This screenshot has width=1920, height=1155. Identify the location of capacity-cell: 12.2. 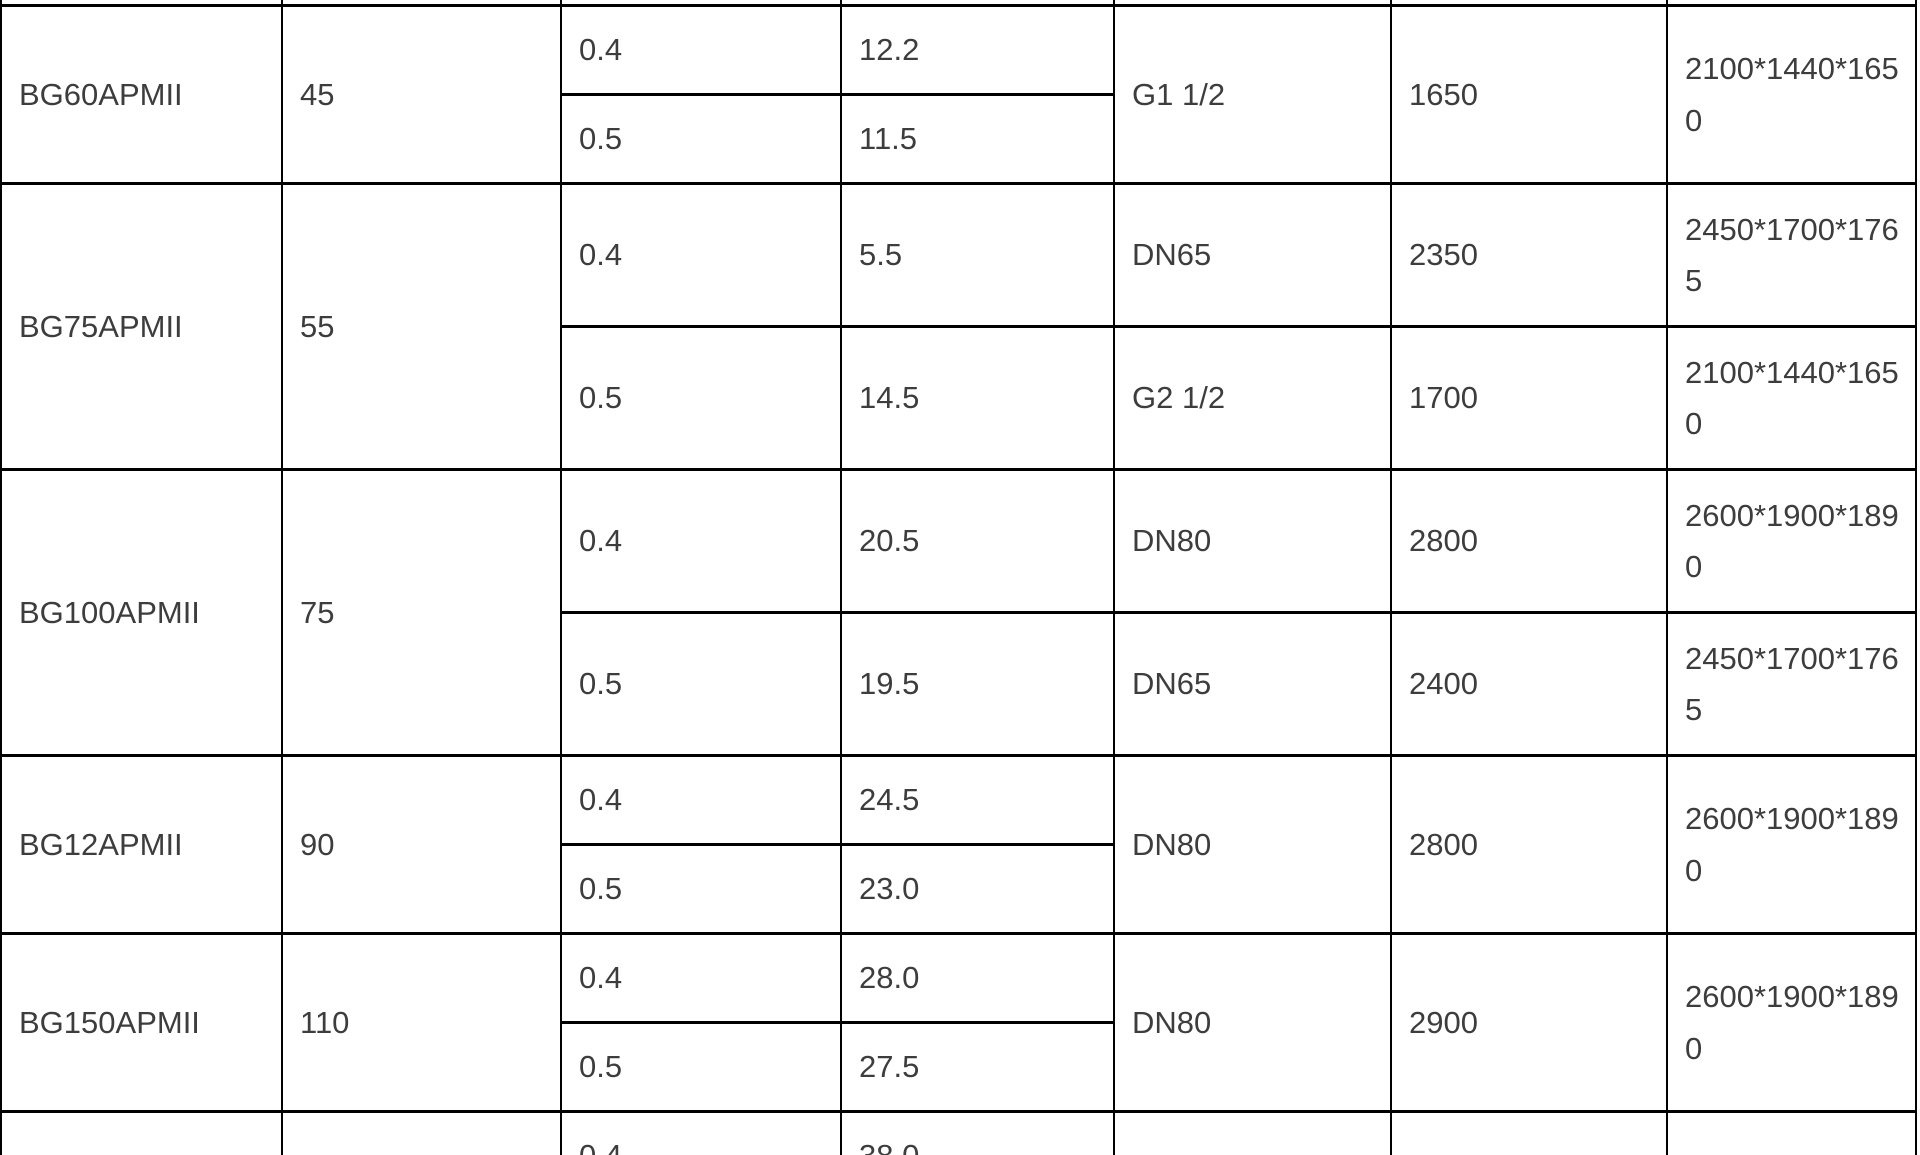
(977, 50).